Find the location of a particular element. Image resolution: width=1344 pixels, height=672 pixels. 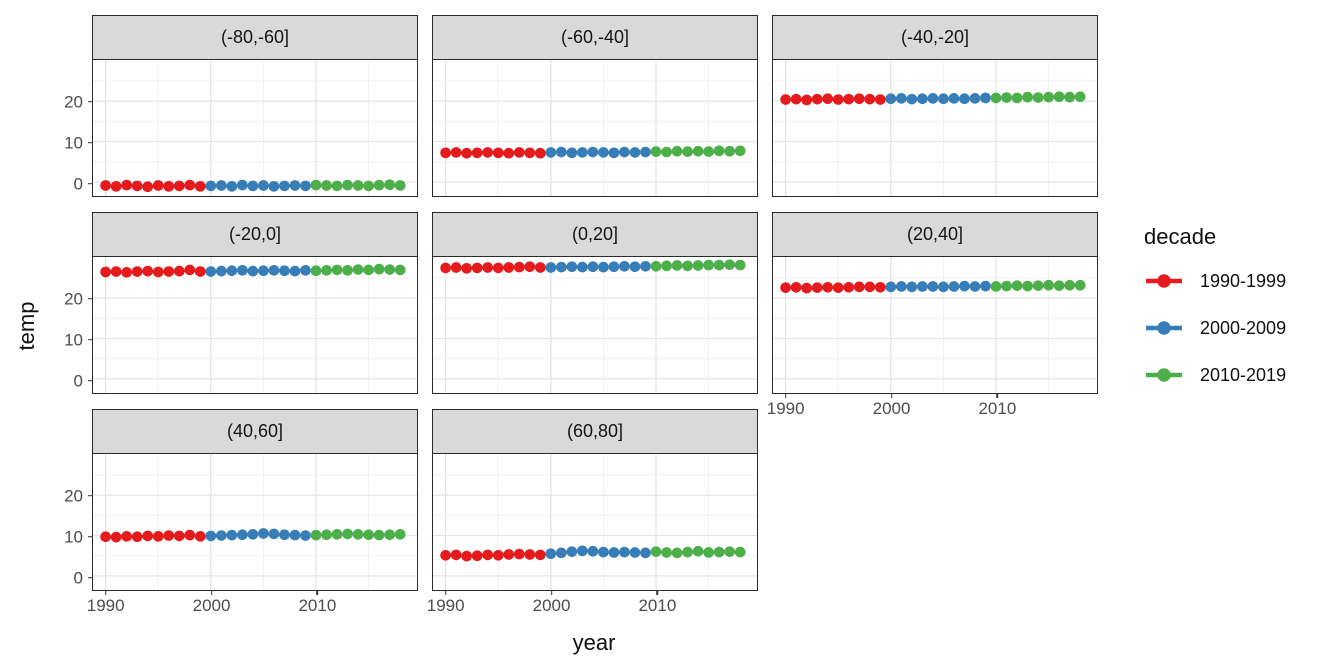

y-tick-label: 10 is located at coordinates (73, 340).